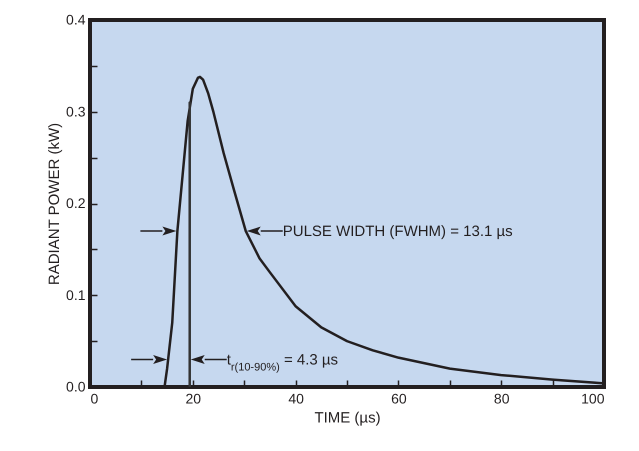  What do you see at coordinates (347, 418) in the screenshot?
I see `x-axis-title: TIME (µs)` at bounding box center [347, 418].